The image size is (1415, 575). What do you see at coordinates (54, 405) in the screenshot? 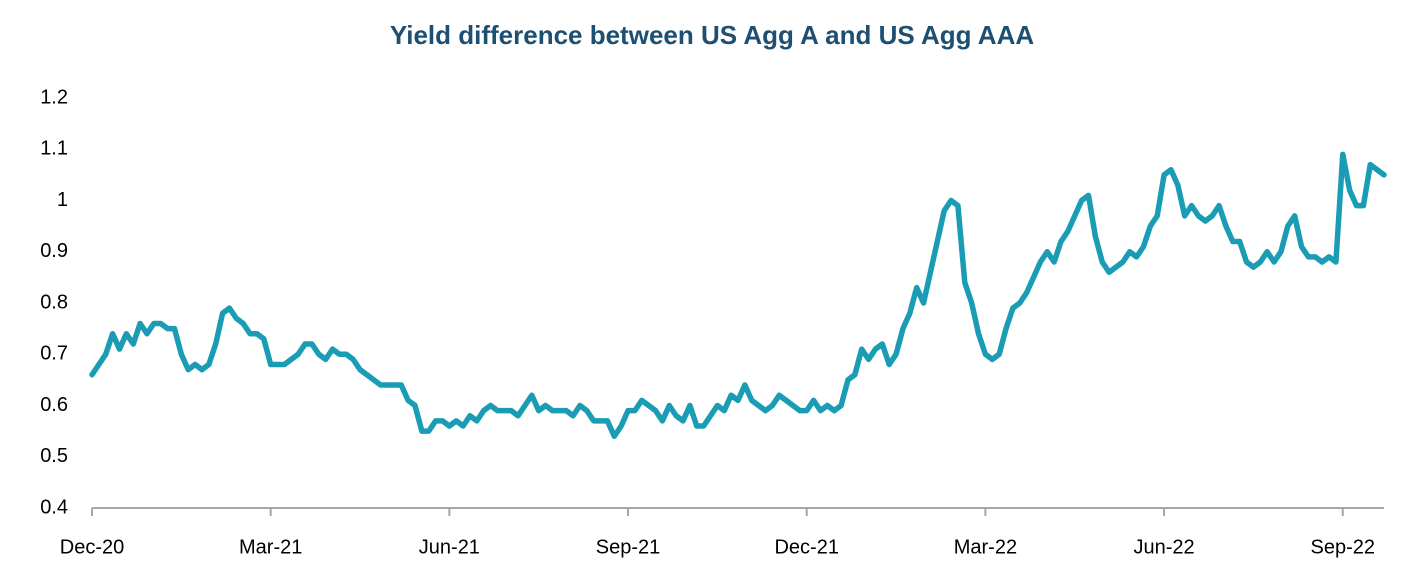
I see `y-tick-label: 0.6` at bounding box center [54, 405].